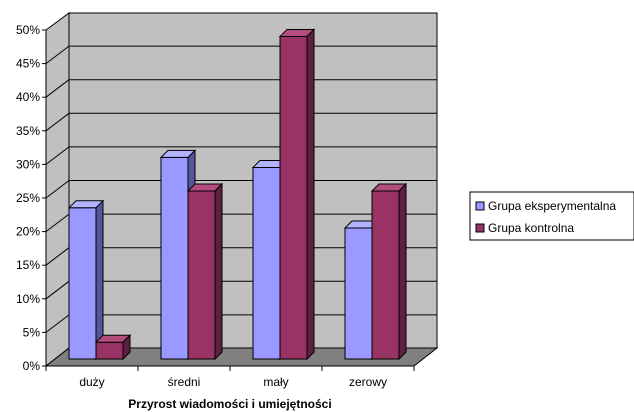 The width and height of the screenshot is (634, 412). Describe the element at coordinates (233, 382) in the screenshot. I see `x-axis-category-labels: duży średni mały zerowy` at that location.